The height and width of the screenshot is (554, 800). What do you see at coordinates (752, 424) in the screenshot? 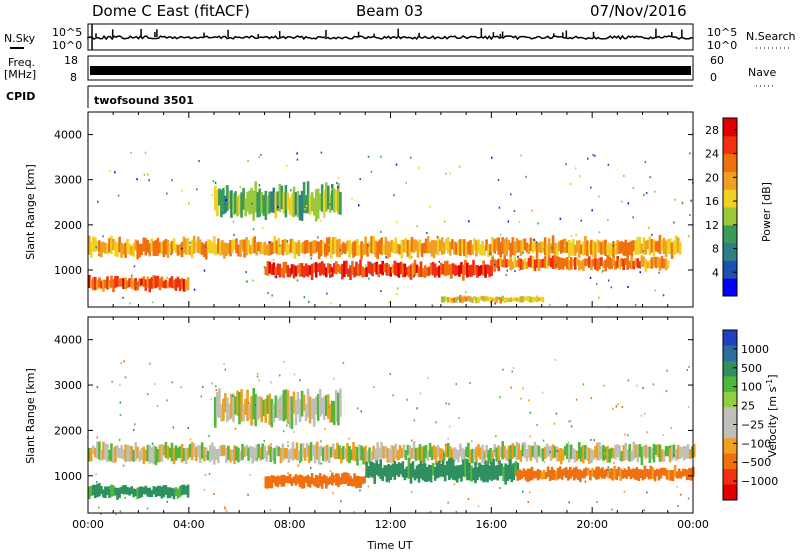
I see `velocity-colorbar-tick-label: −25` at bounding box center [752, 424].